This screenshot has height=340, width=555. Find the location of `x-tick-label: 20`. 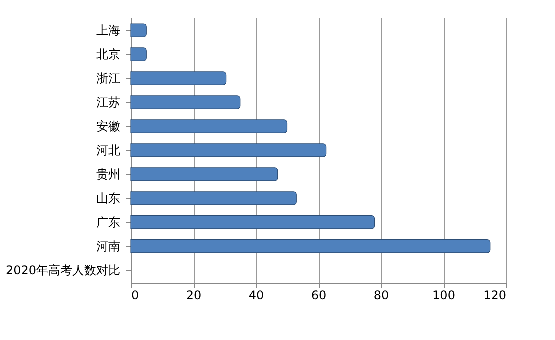

x-tick-label: 20 is located at coordinates (194, 295).